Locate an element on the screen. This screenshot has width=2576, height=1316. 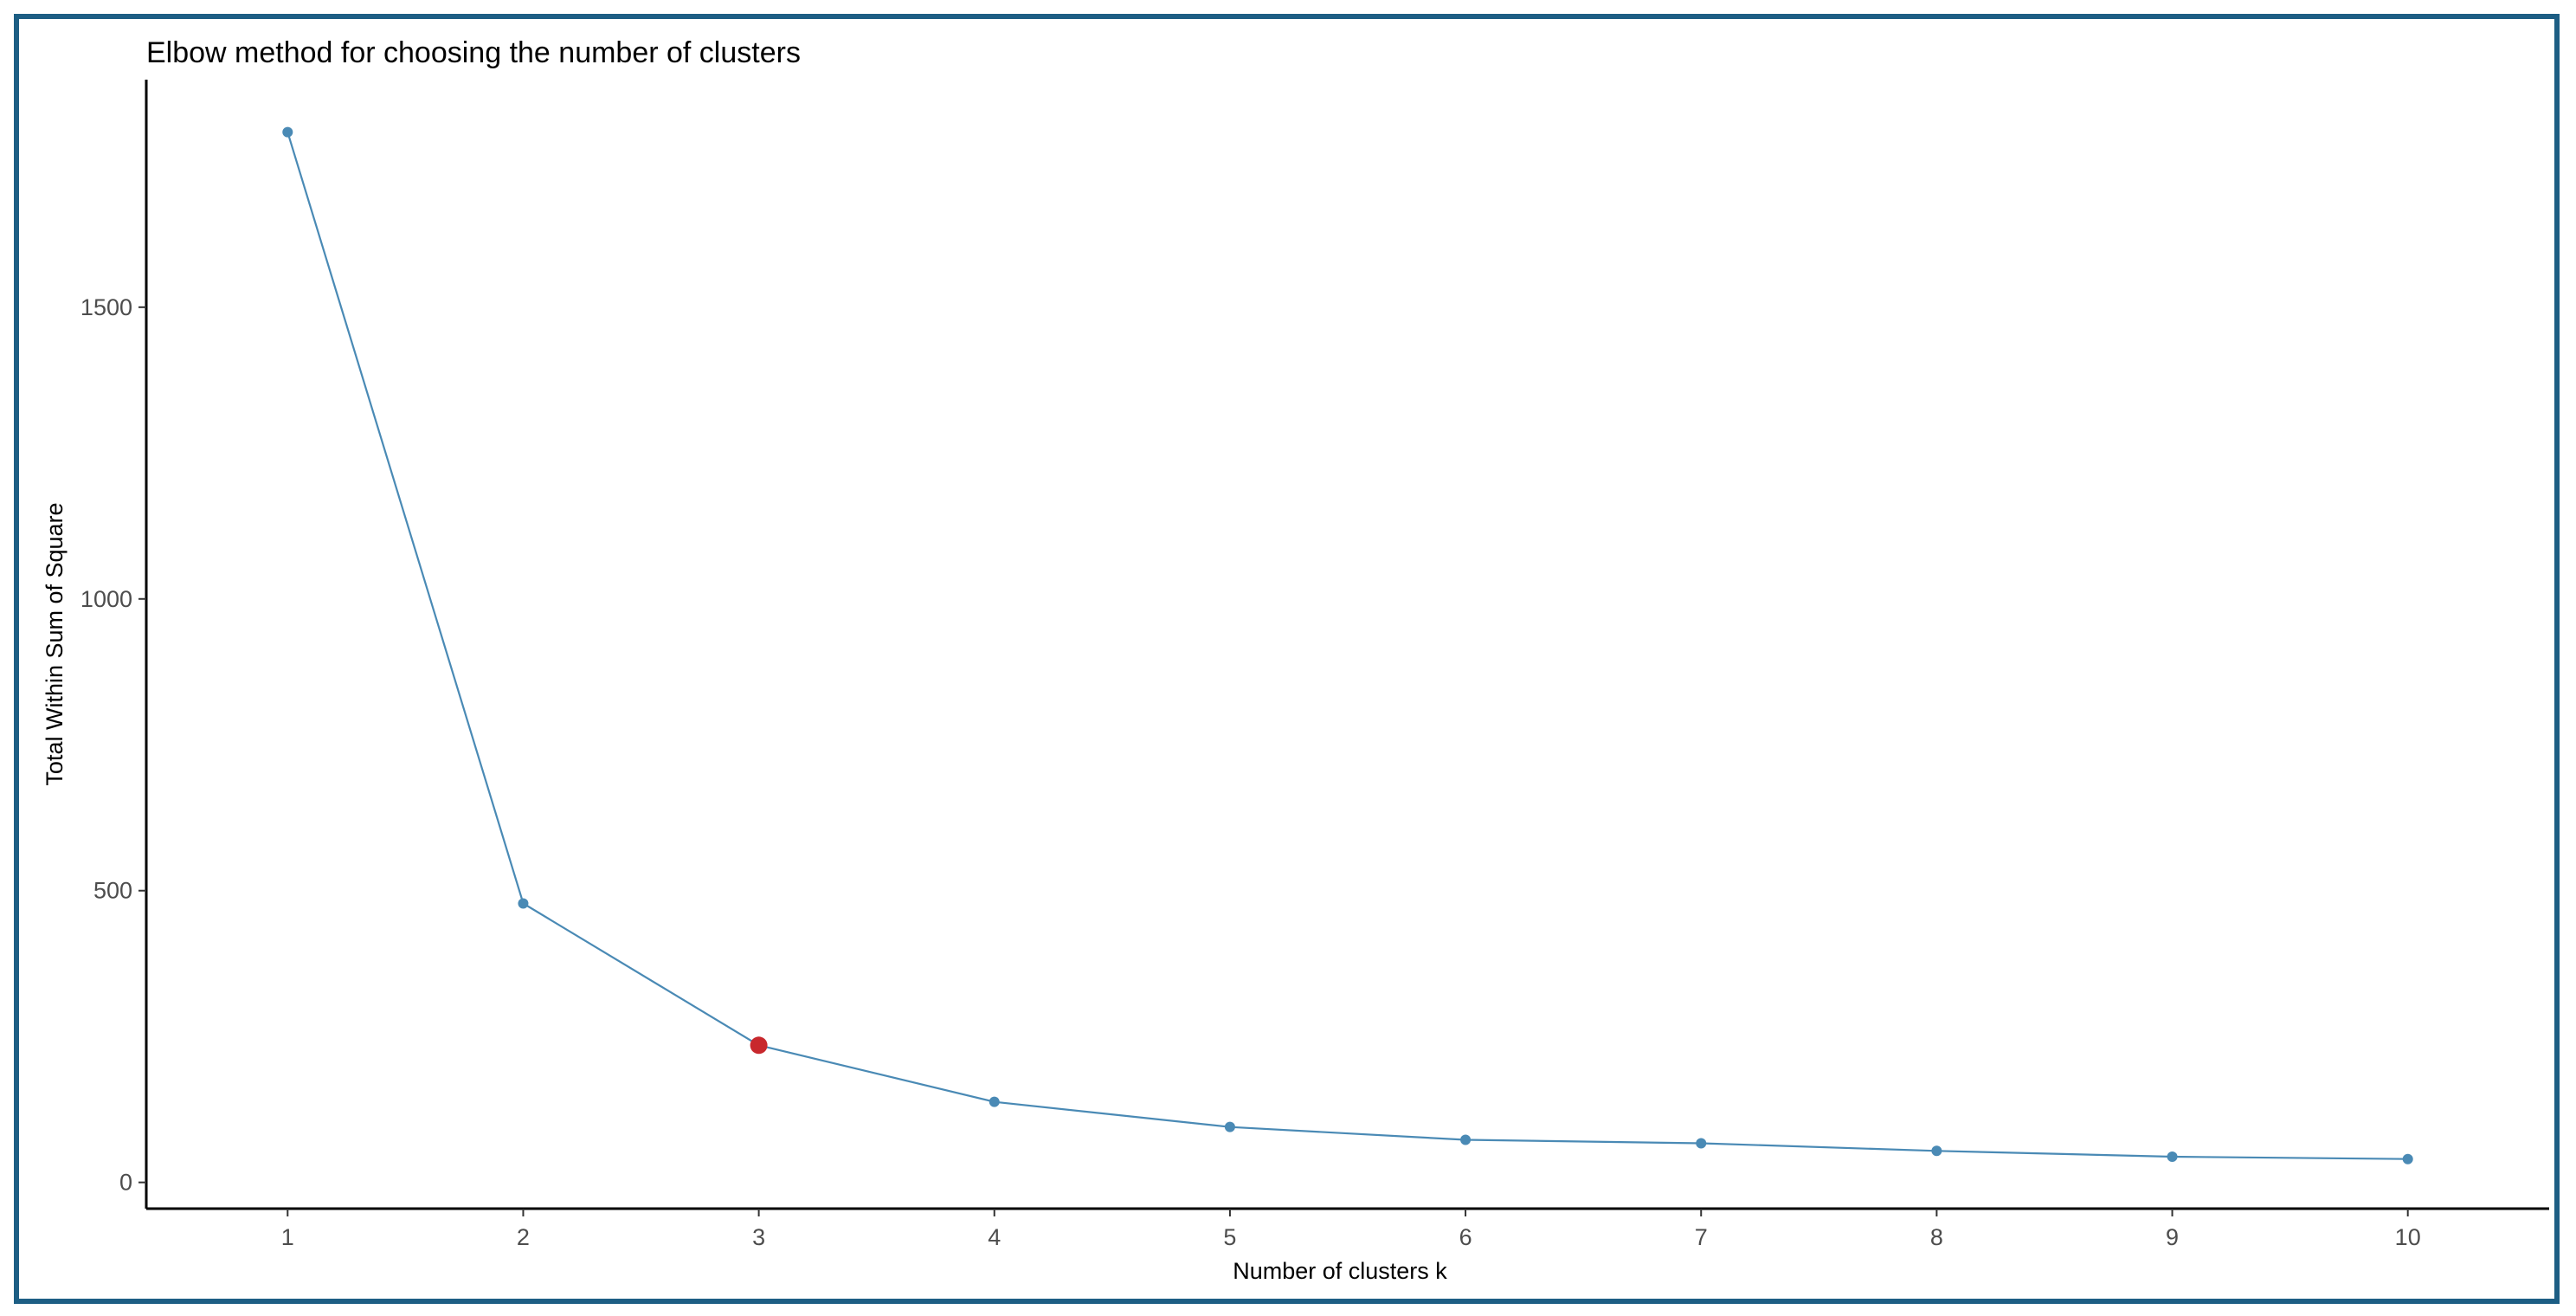
x-tick-label: 4 is located at coordinates (994, 1237).